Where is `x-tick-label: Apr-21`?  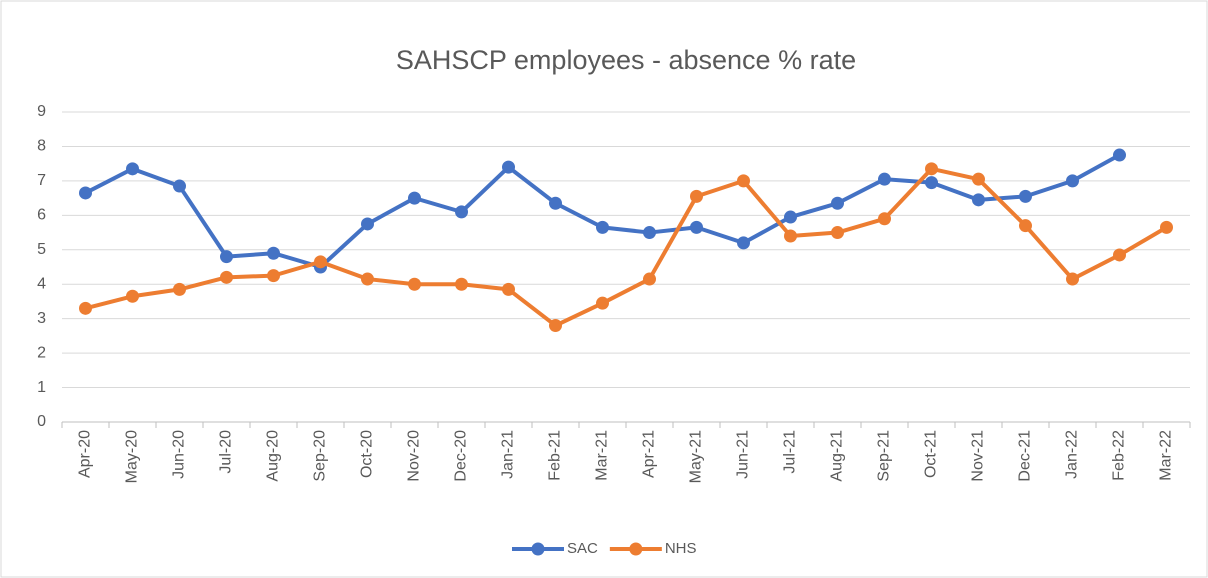 x-tick-label: Apr-21 is located at coordinates (649, 454).